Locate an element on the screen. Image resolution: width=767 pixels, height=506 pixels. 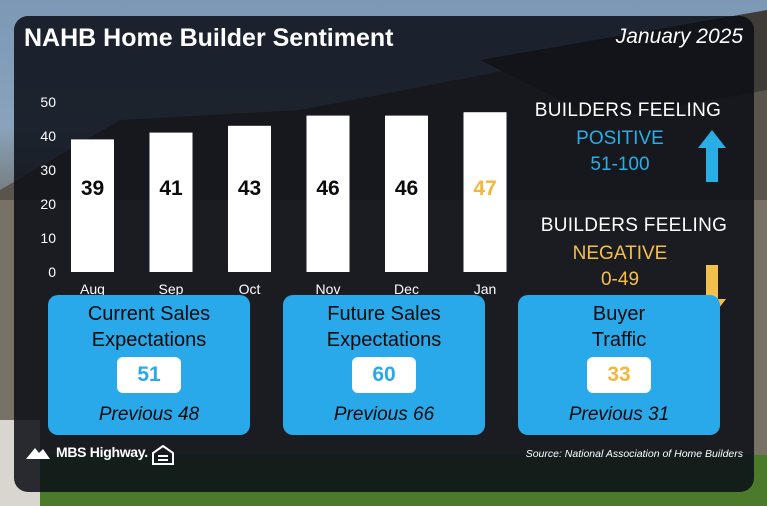
x-tick-label: Dec is located at coordinates (406, 289).